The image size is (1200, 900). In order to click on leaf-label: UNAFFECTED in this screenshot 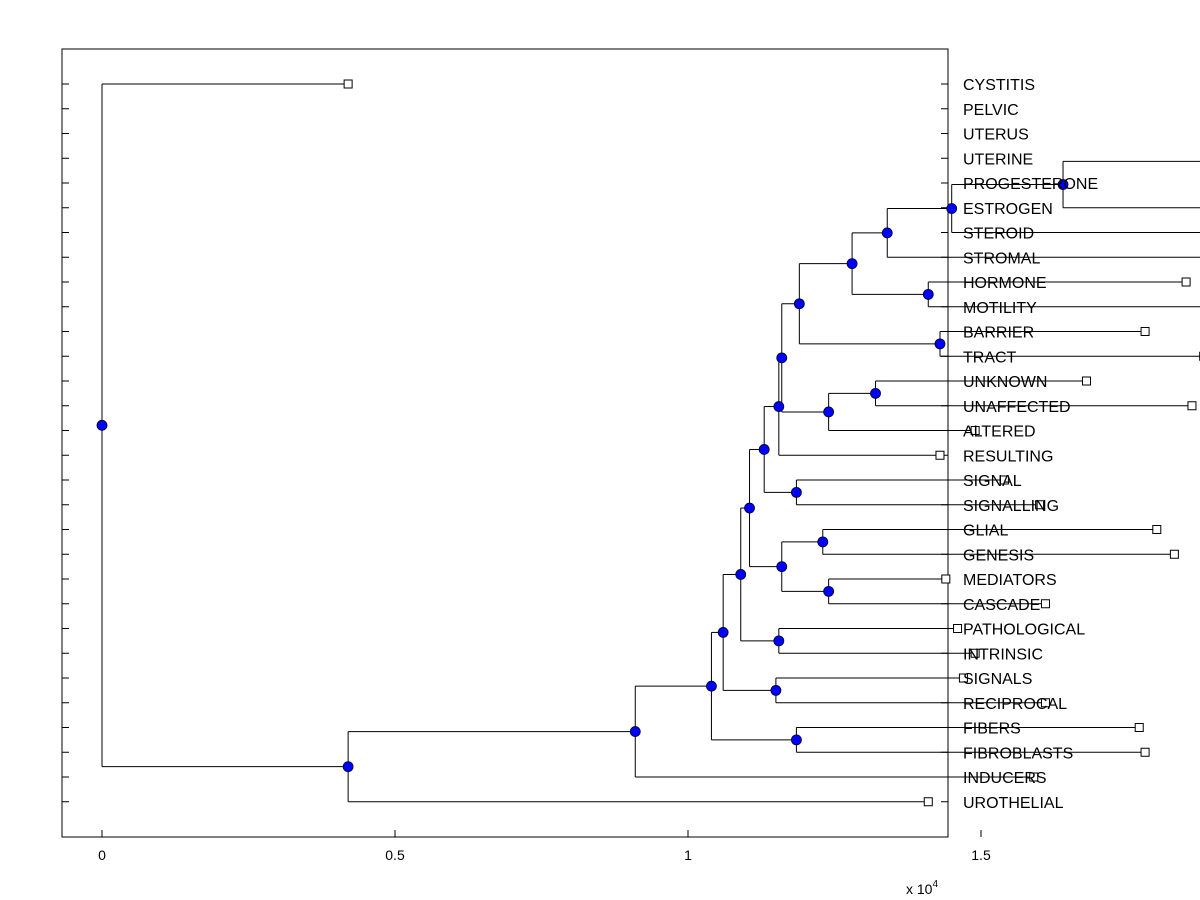, I will do `click(1017, 407)`.